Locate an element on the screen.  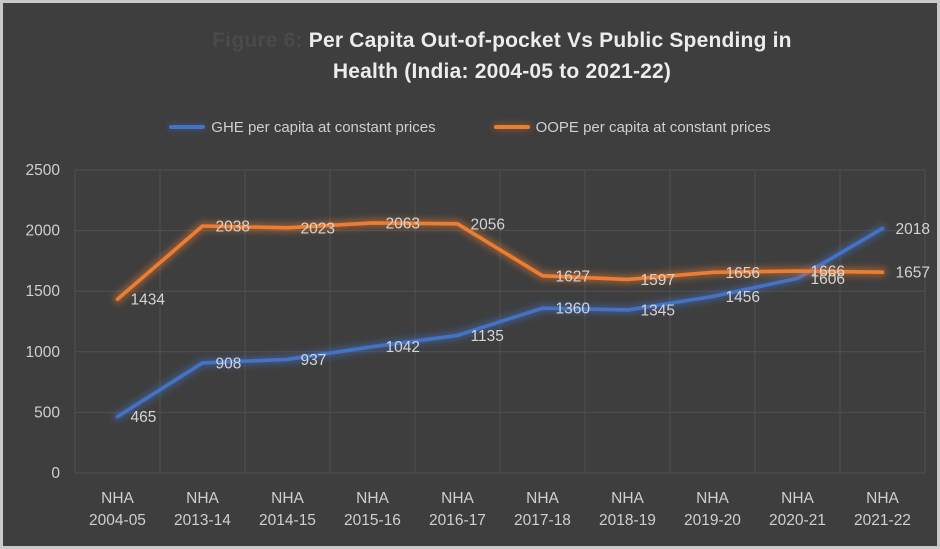
legend-item-ghe: GHE per capita at constant prices is located at coordinates (302, 127).